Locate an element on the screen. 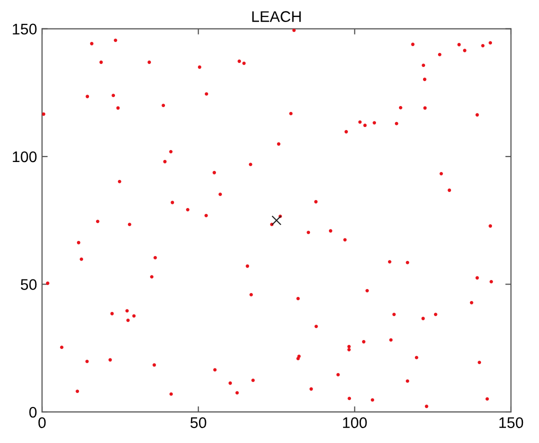 Image resolution: width=539 pixels, height=443 pixels. chart-title: LEACH is located at coordinates (276, 16).